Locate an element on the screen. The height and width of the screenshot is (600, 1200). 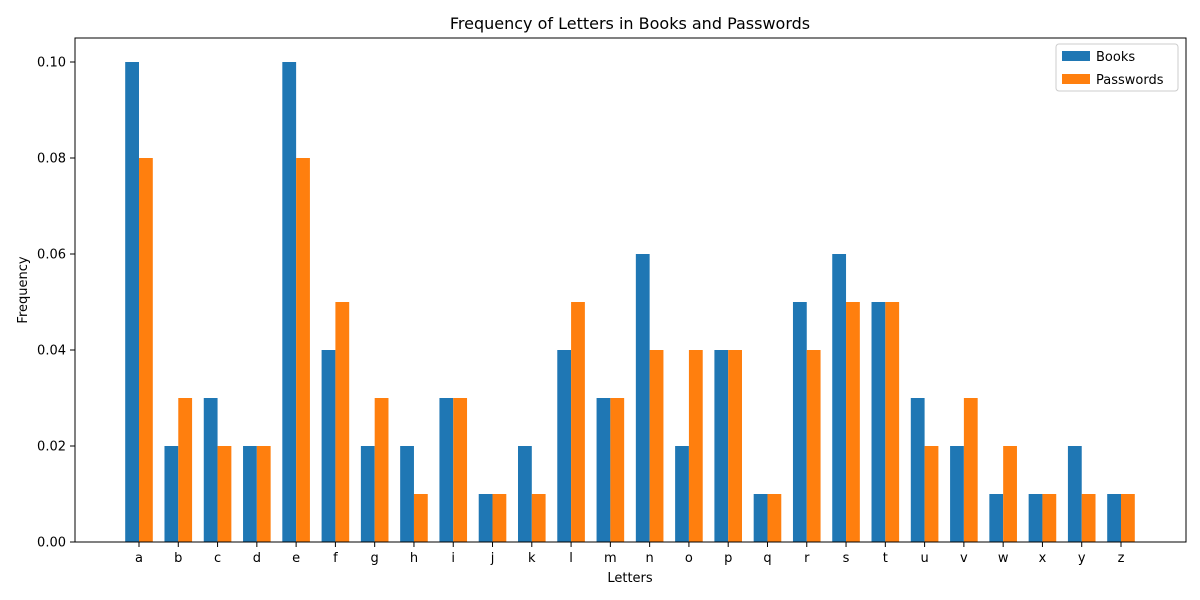
y-tick-label: 0.10 is located at coordinates (51, 63).